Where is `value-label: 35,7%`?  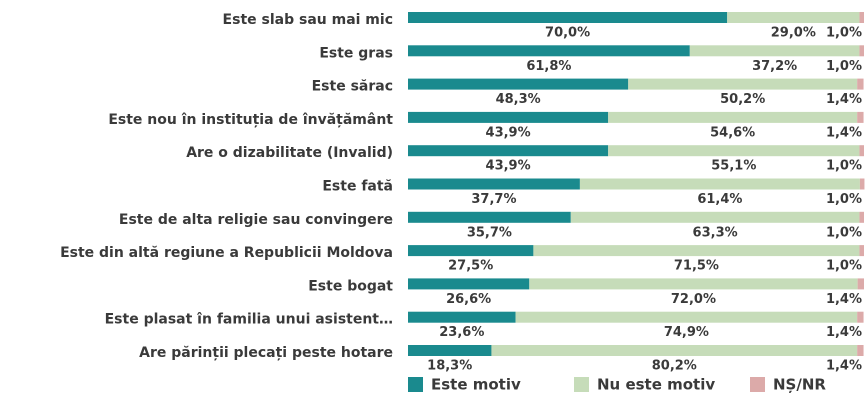
value-label: 35,7% is located at coordinates (489, 232).